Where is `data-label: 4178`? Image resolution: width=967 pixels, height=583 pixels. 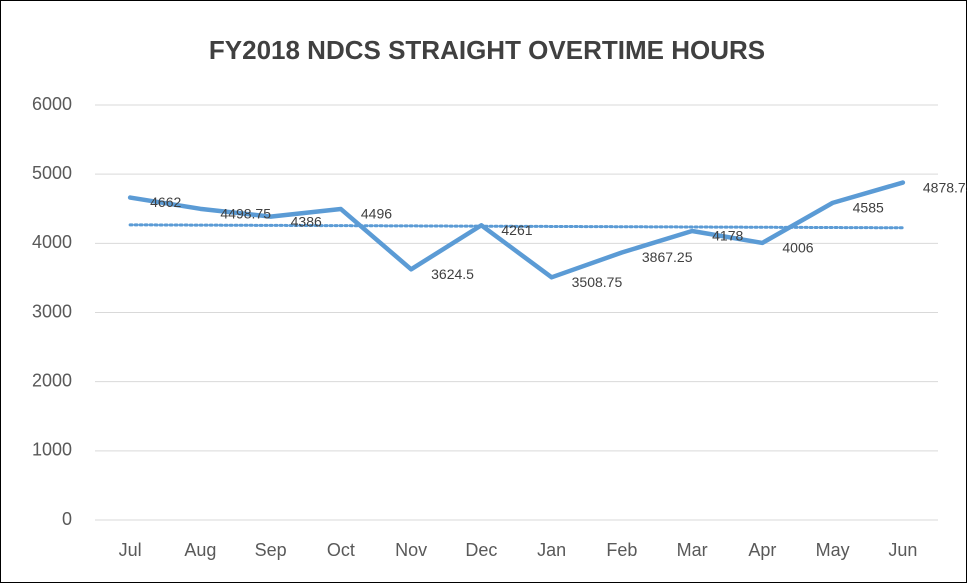 data-label: 4178 is located at coordinates (727, 236).